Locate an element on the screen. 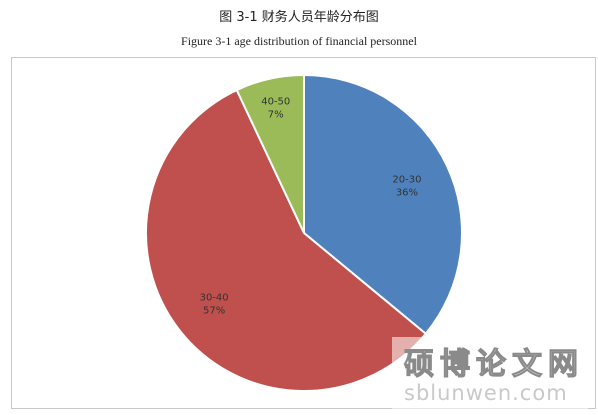  slice-category-label: 20-30 is located at coordinates (406, 180).